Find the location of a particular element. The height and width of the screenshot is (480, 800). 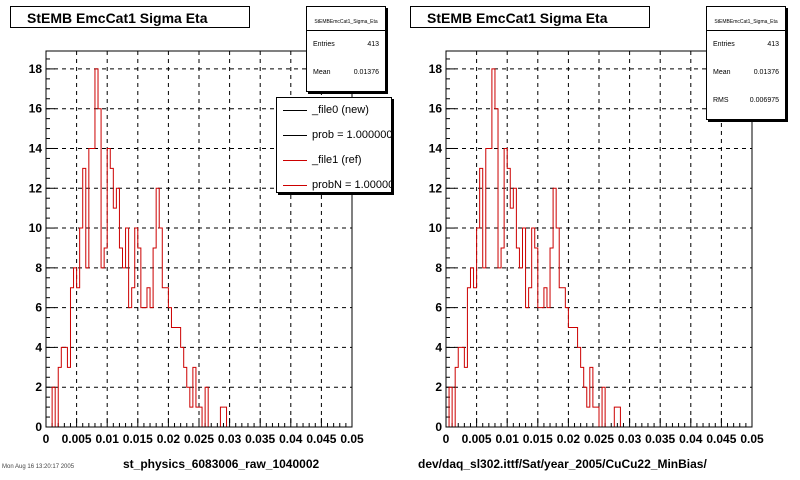

right-x-tick-label-3: 0.015 is located at coordinates (538, 439).